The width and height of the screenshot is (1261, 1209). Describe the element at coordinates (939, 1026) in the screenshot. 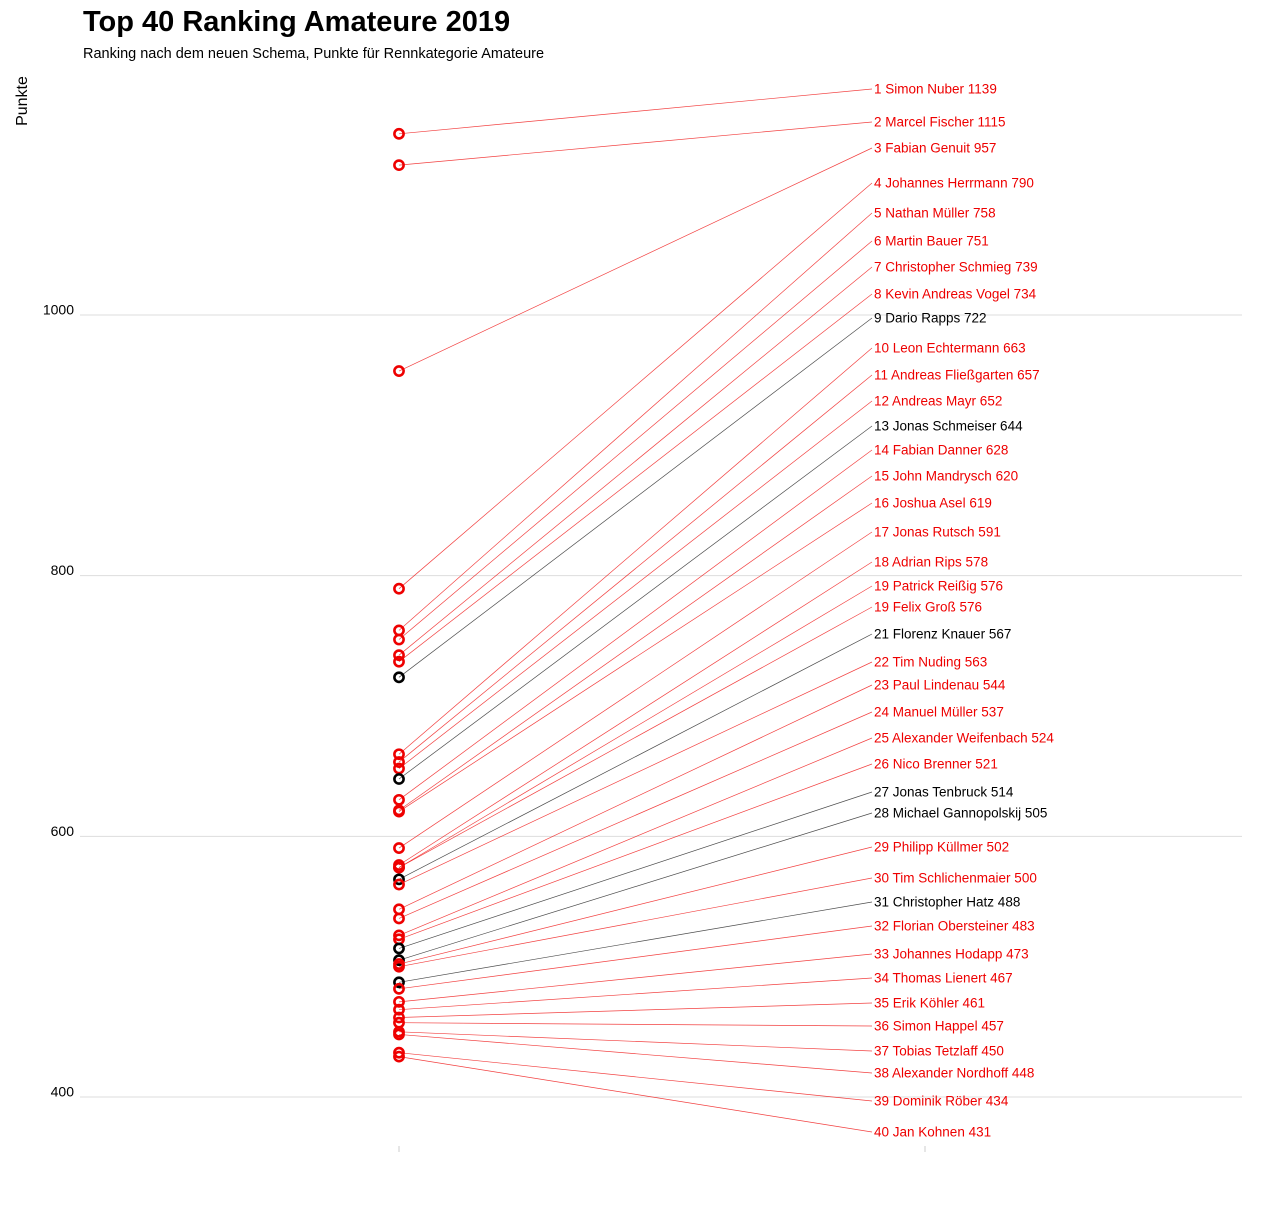

I see `data-label-36: 36 Simon Happel 457` at that location.